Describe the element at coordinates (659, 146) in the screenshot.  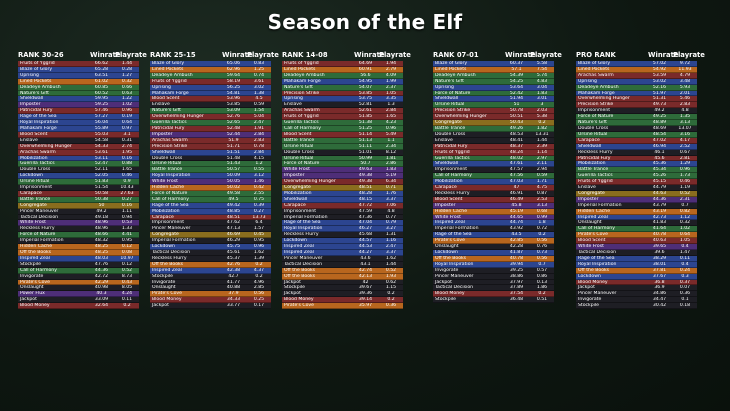
I see `row-winrate: 46.94` at that location.